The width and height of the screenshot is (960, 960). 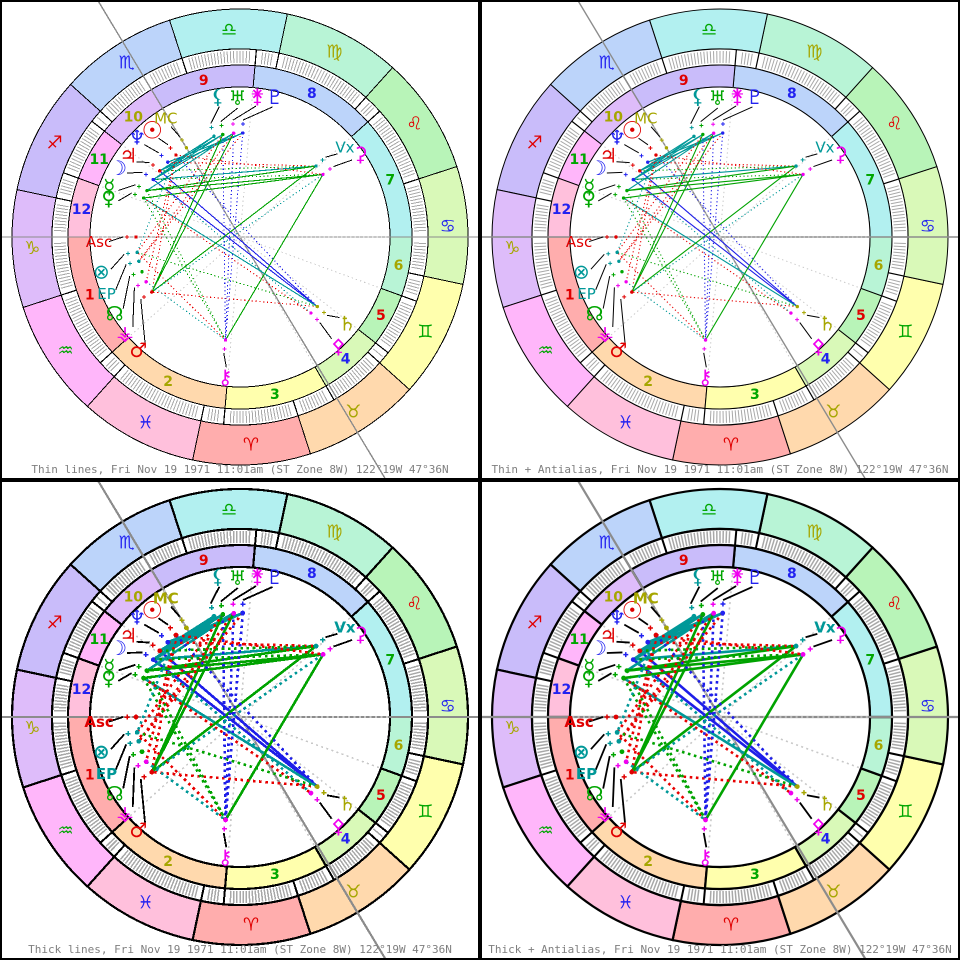 What do you see at coordinates (230, 236) in the screenshot?
I see `aspect-lines` at bounding box center [230, 236].